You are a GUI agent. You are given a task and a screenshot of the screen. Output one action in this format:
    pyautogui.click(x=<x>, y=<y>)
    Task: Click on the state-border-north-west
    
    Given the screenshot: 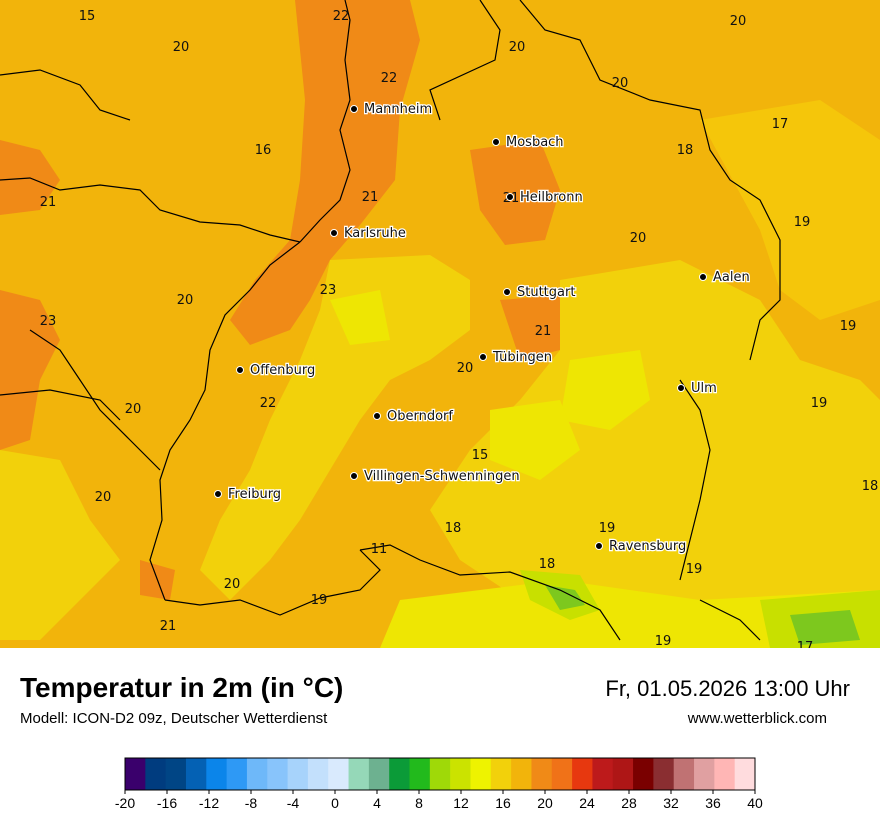 What is the action you would take?
    pyautogui.click(x=150, y=210)
    